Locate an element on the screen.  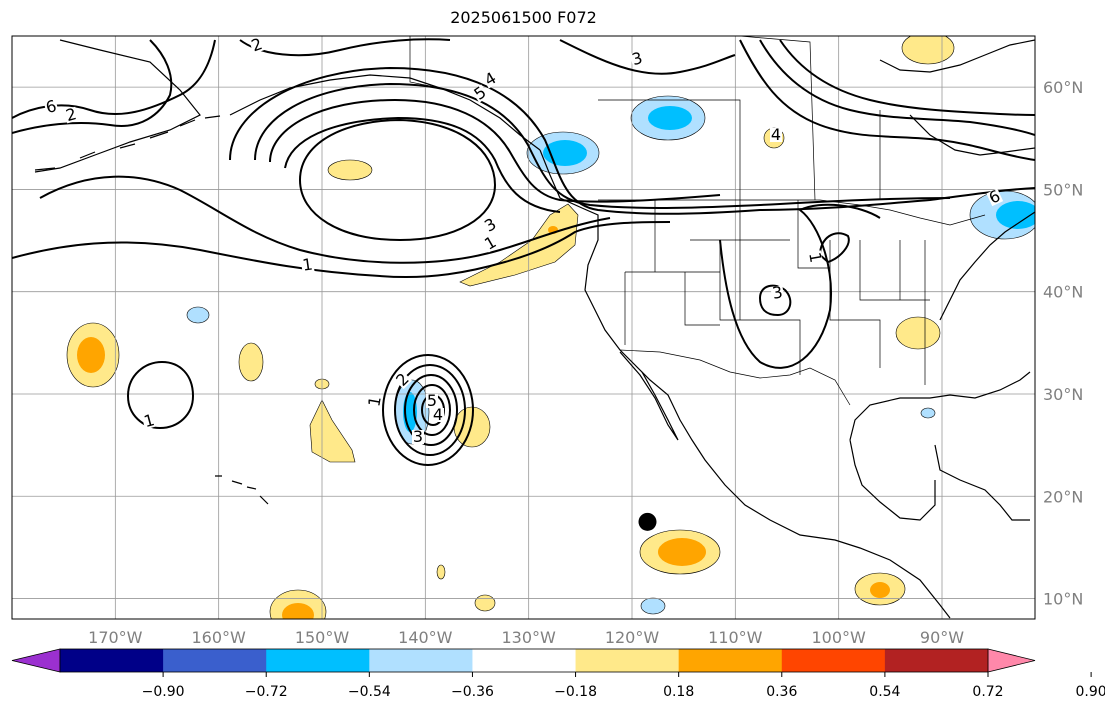
hawaii-islands is located at coordinates (242, 490).